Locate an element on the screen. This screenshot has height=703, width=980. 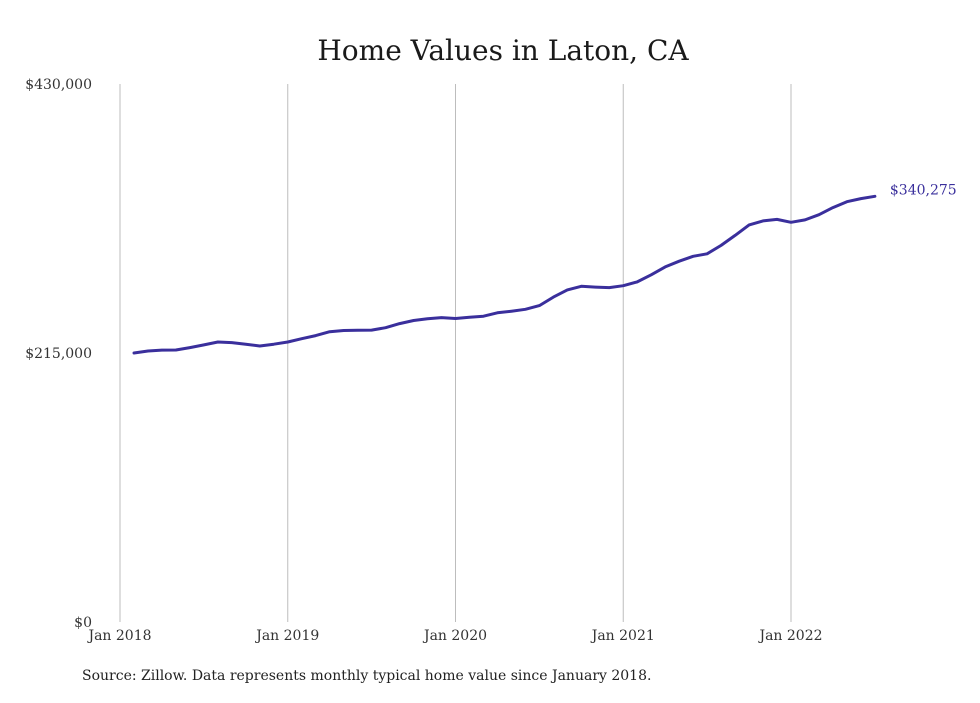
y-tick-label: $0 is located at coordinates (83, 623).